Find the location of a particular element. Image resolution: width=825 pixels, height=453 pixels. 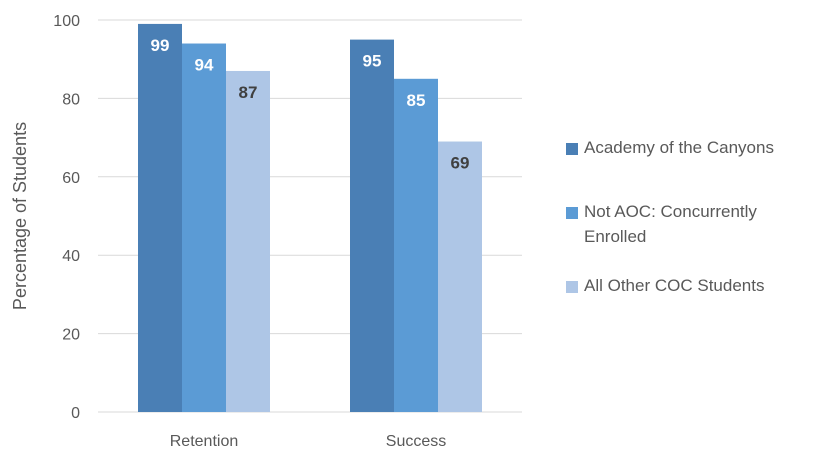

data-label: 95 is located at coordinates (372, 61).